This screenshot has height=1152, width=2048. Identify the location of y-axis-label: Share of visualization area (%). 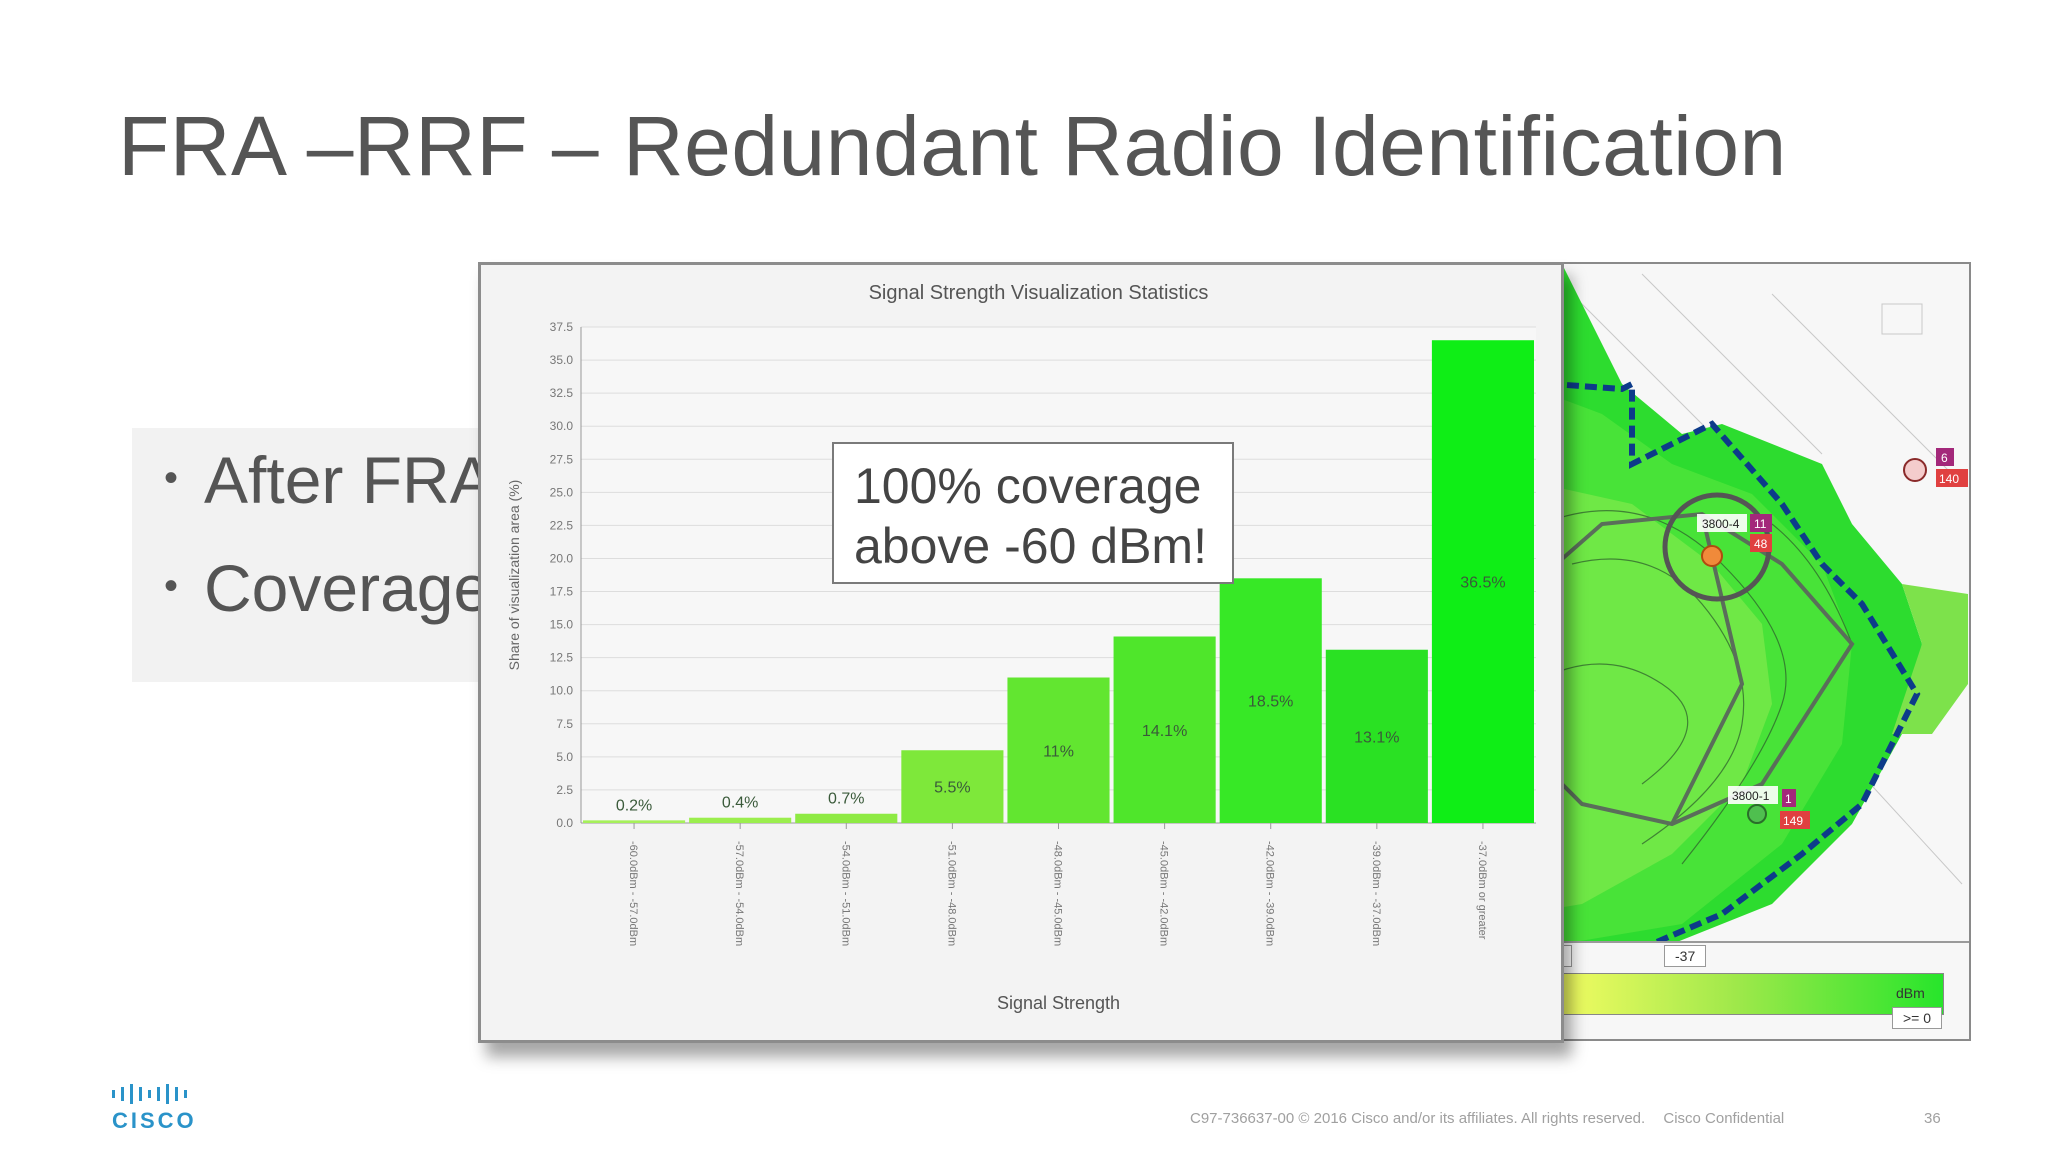
(514, 575).